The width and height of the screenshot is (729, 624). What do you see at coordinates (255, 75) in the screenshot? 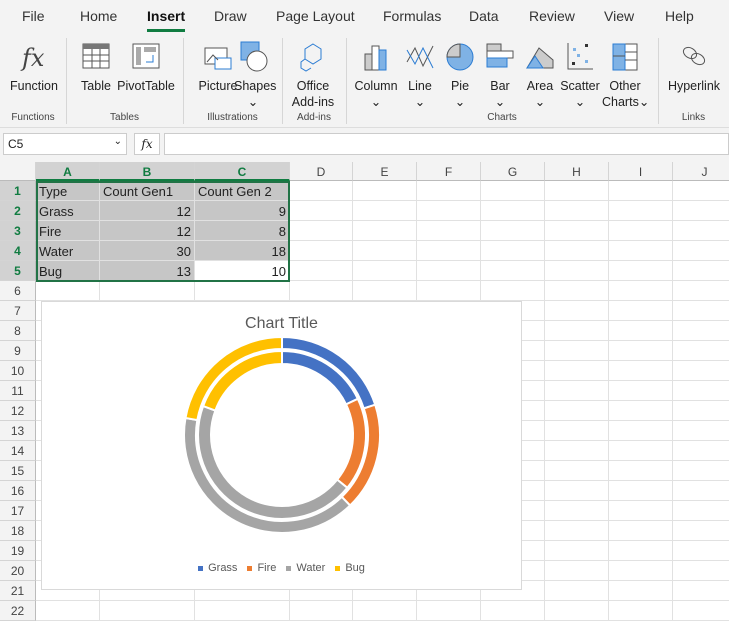
I see `shapes-button: Shapes ⌄` at bounding box center [255, 75].